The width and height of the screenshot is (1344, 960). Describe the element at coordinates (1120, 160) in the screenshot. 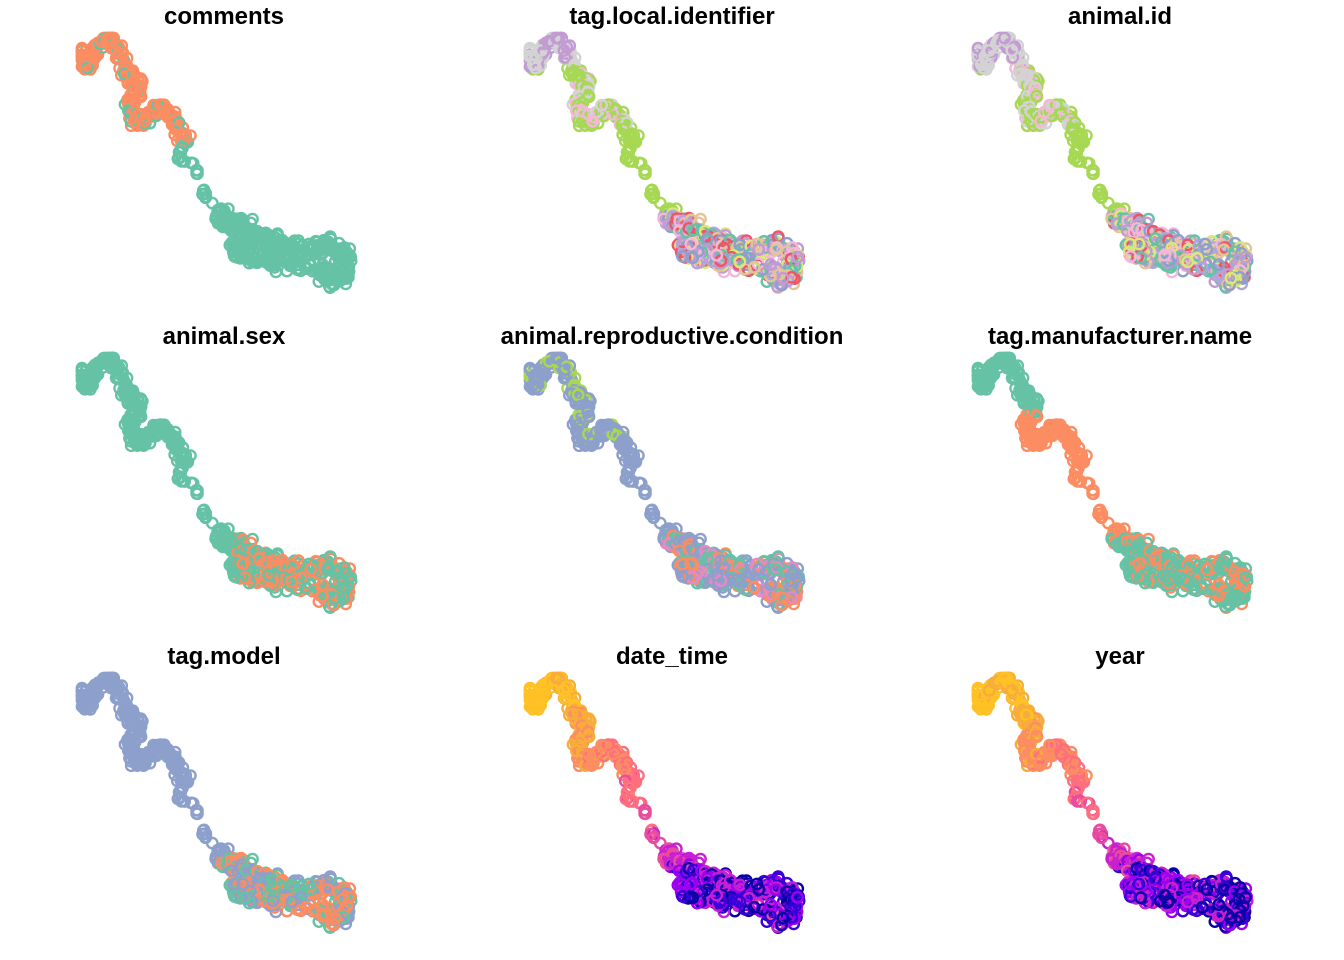

I see `panel-animal-id: animal.id` at that location.